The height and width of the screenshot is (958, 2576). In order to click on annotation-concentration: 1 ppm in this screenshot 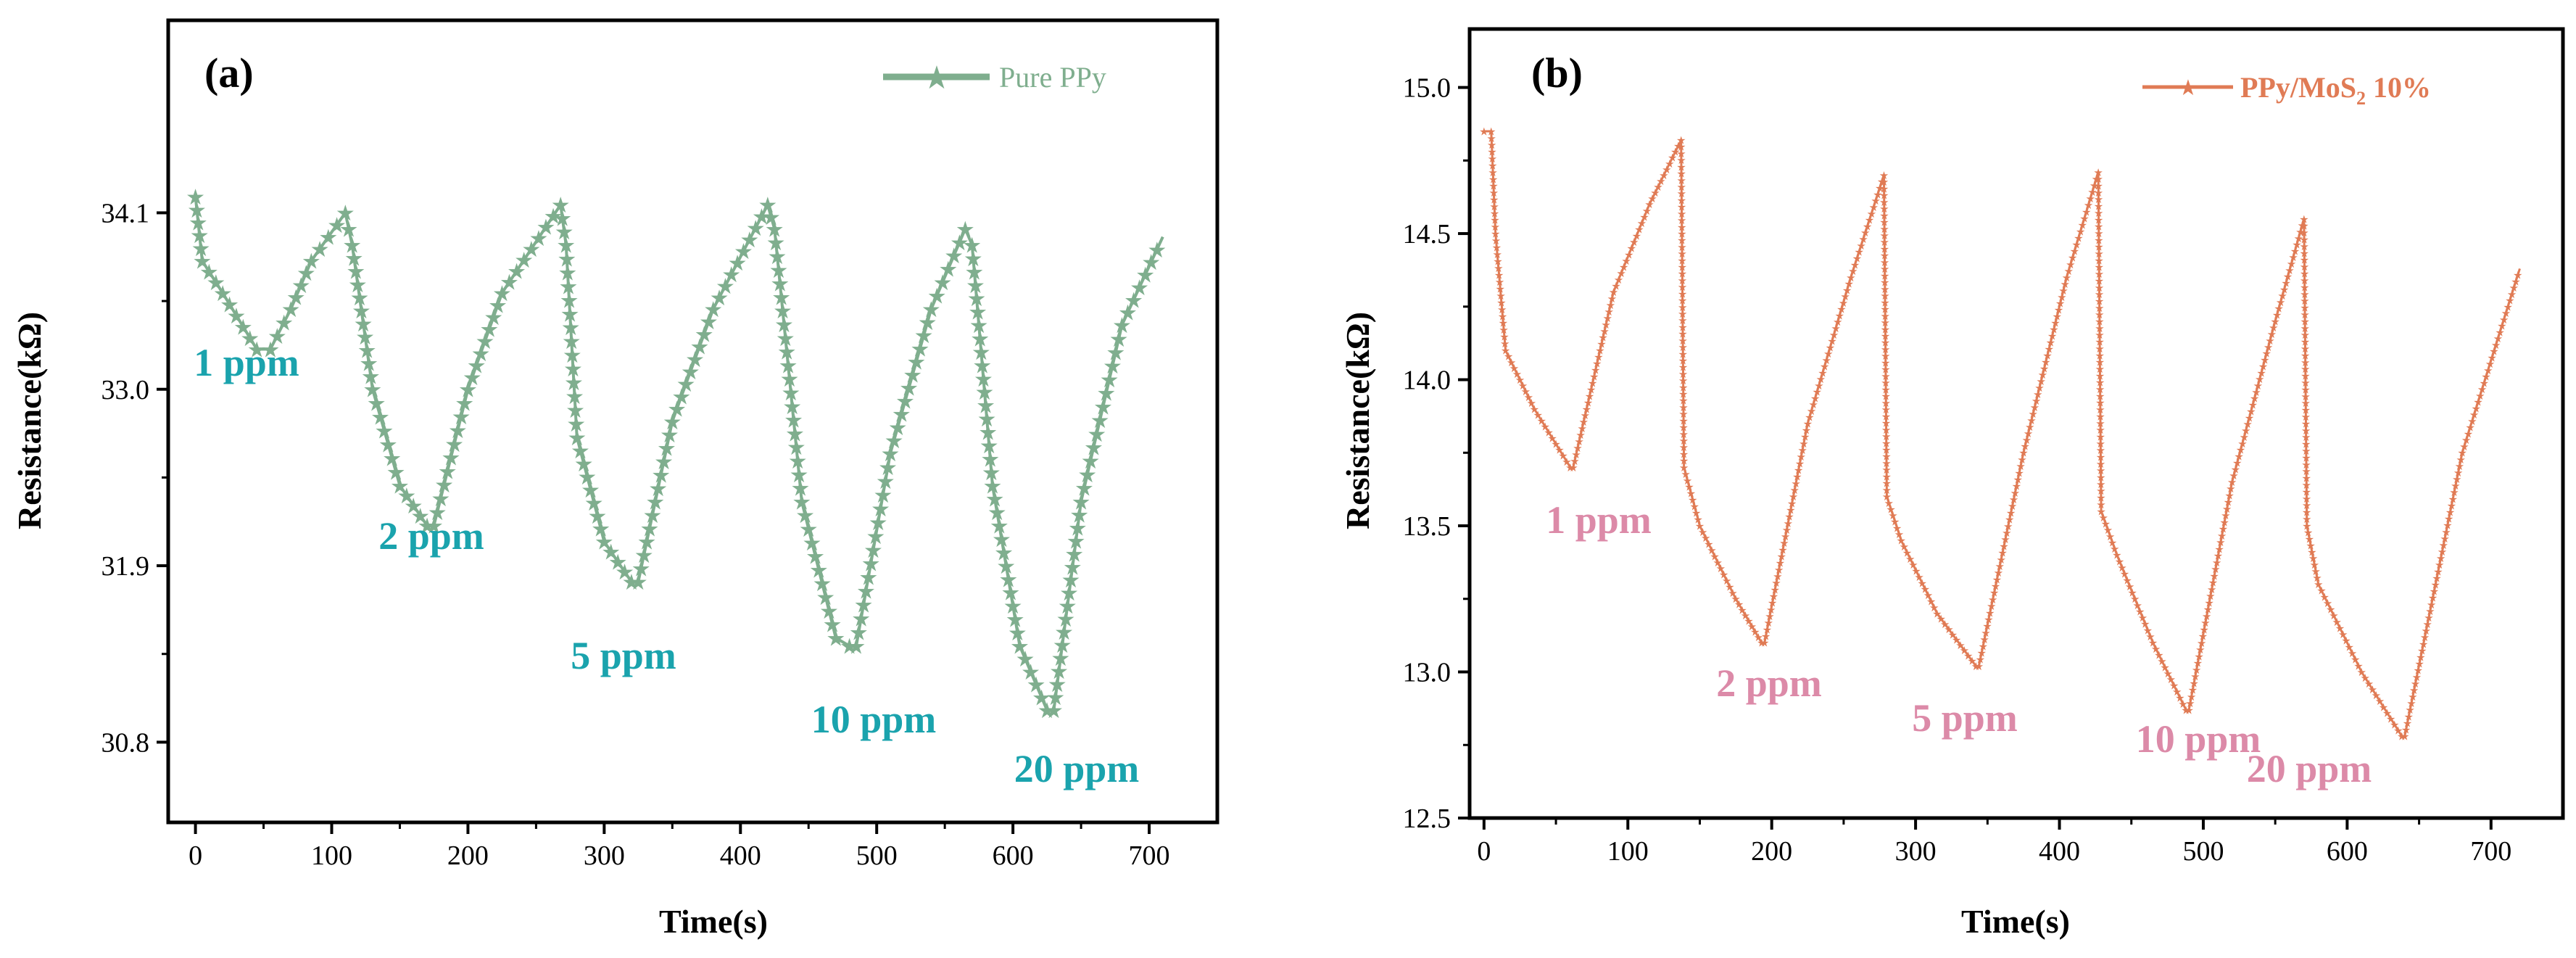, I will do `click(1599, 520)`.